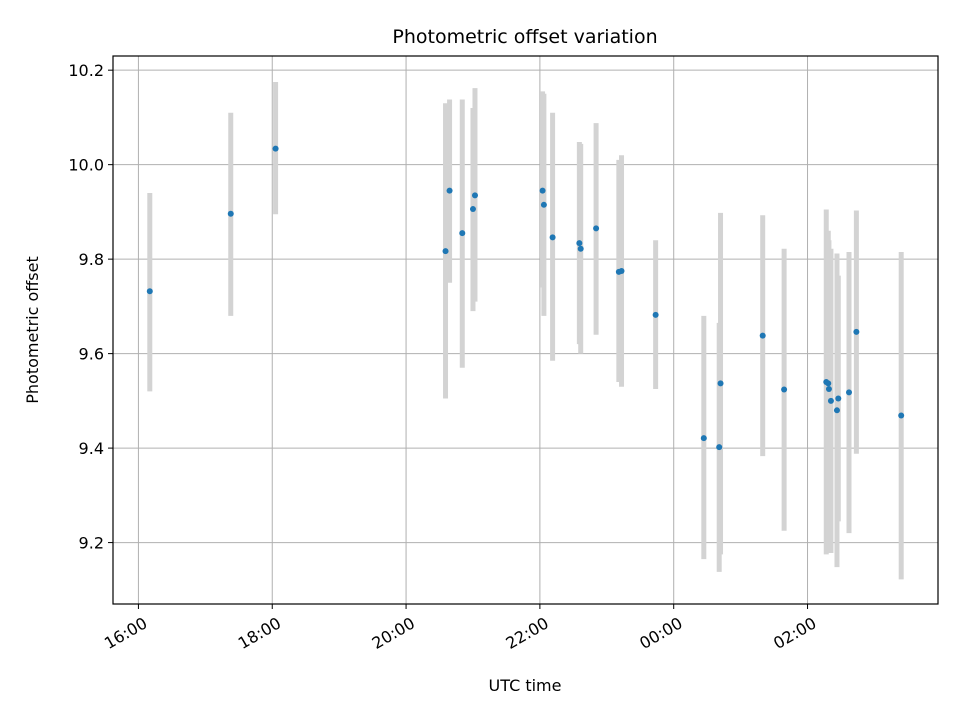  What do you see at coordinates (91, 259) in the screenshot?
I see `y-tick-label: 9.8` at bounding box center [91, 259].